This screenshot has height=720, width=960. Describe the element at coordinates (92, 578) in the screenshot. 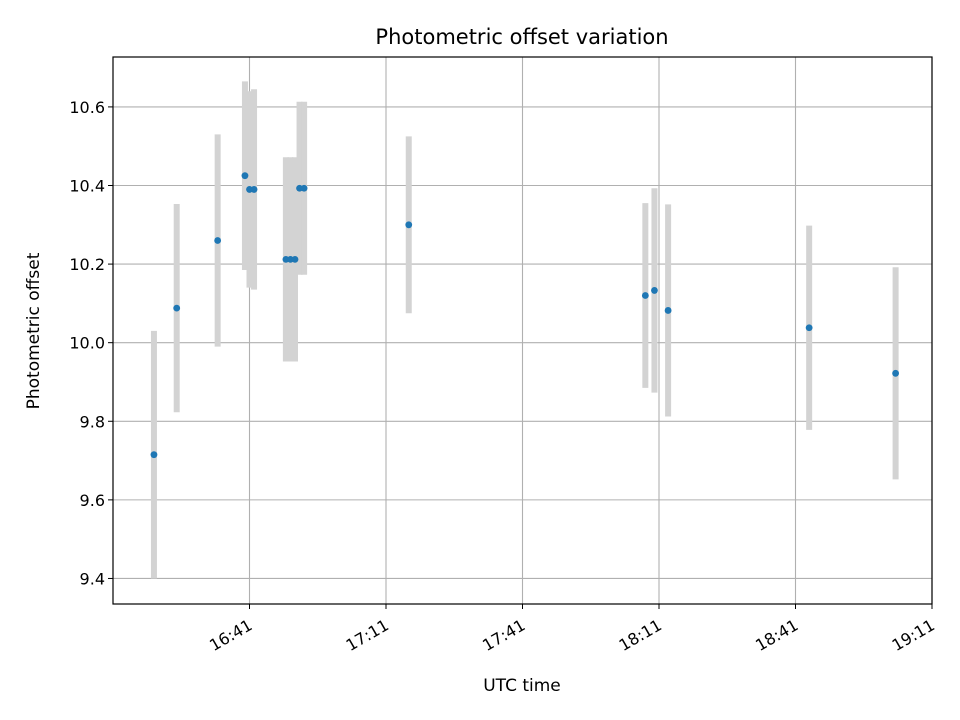

I see `y-tick-label: 9.4` at that location.